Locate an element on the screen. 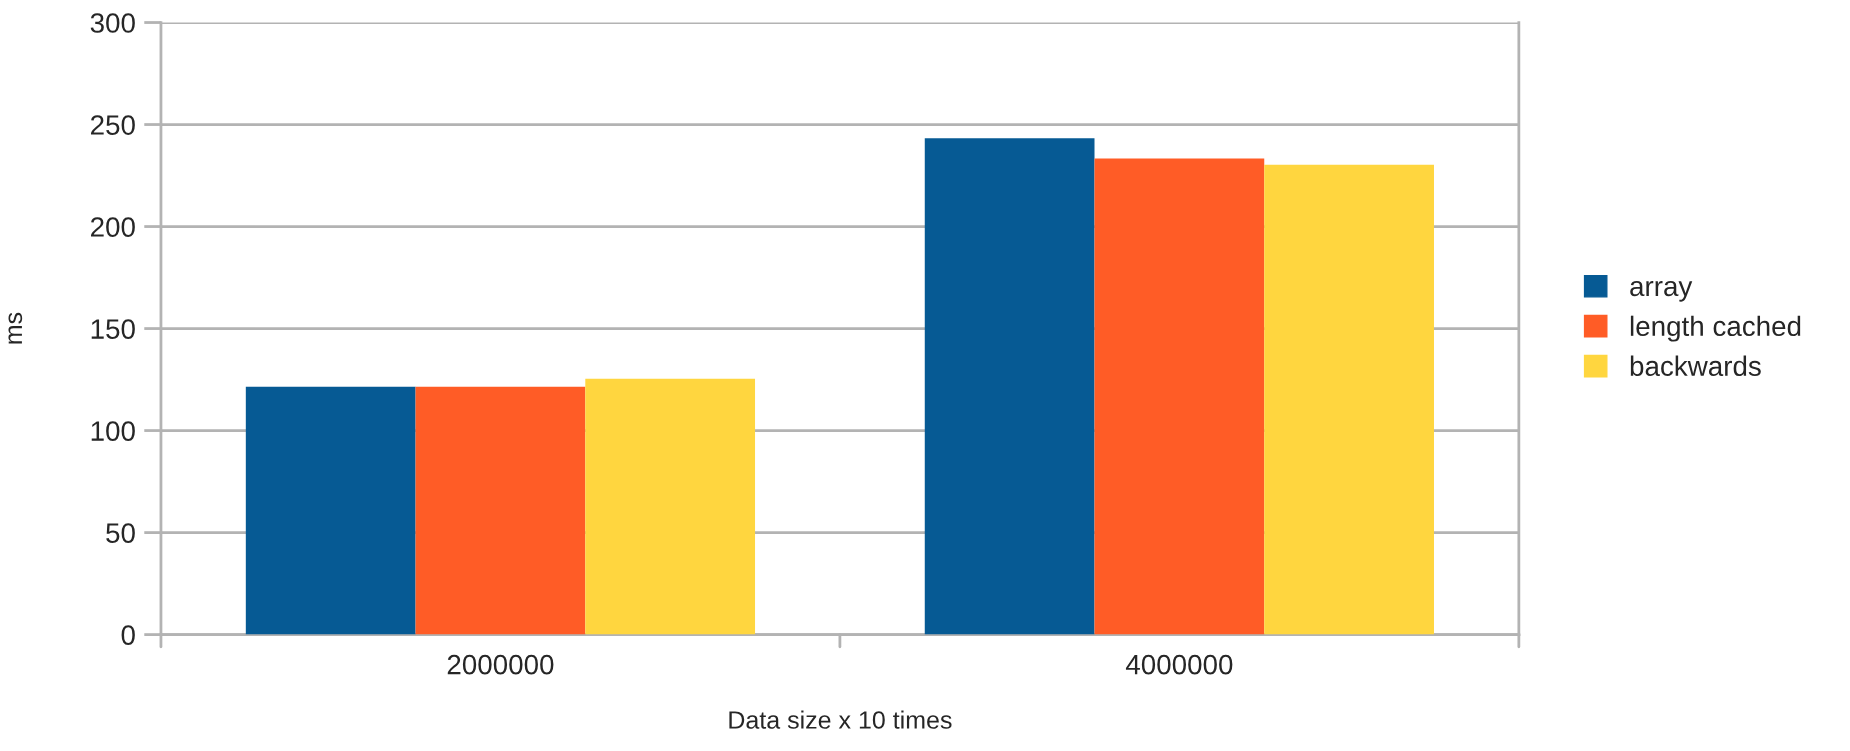 Image resolution: width=1850 pixels, height=751 pixels. x-tick-label: 4000000 is located at coordinates (1179, 664).